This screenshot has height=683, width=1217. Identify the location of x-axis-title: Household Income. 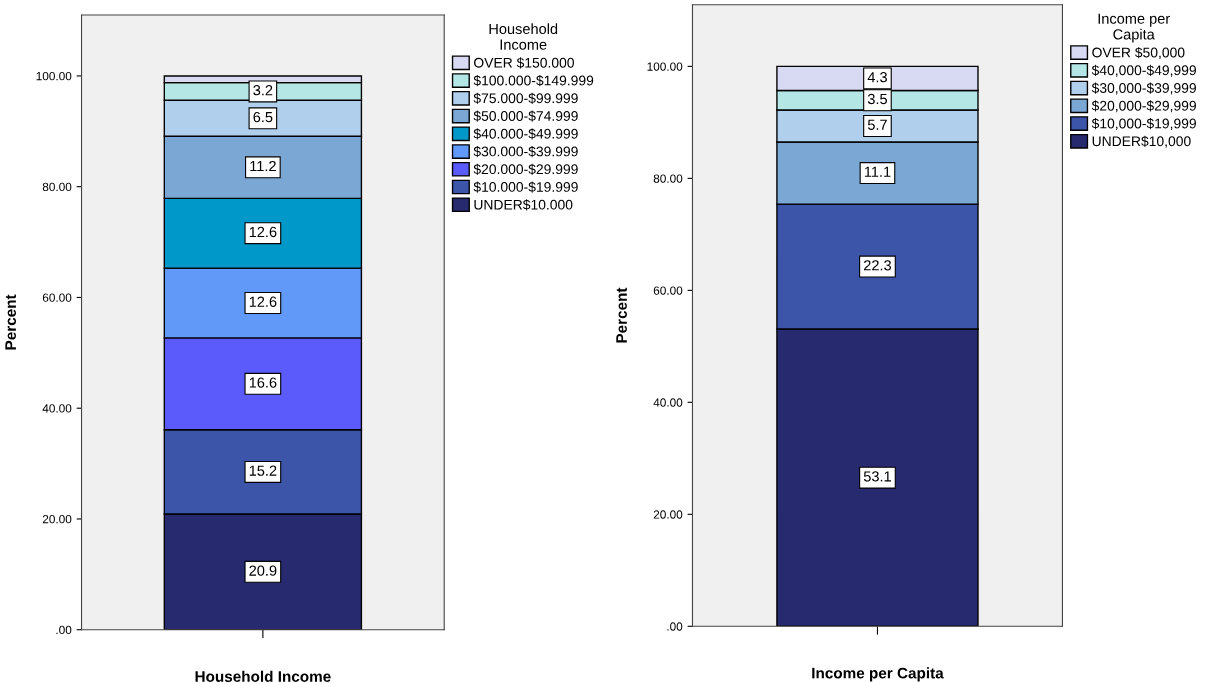
(263, 676).